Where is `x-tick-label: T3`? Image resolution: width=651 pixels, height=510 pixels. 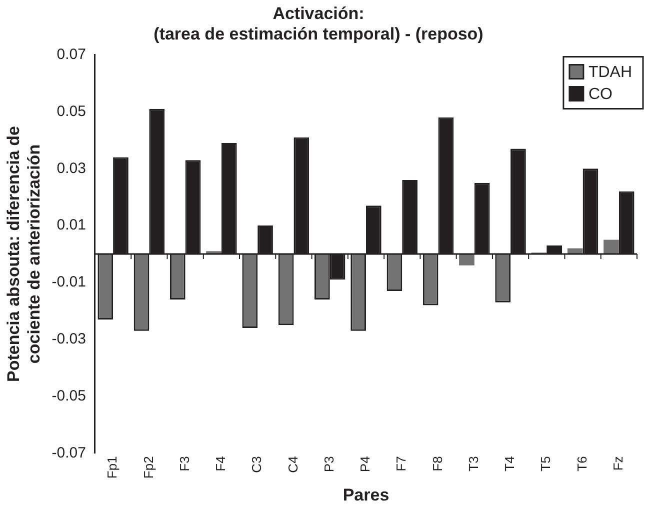 x-tick-label: T3 is located at coordinates (473, 464).